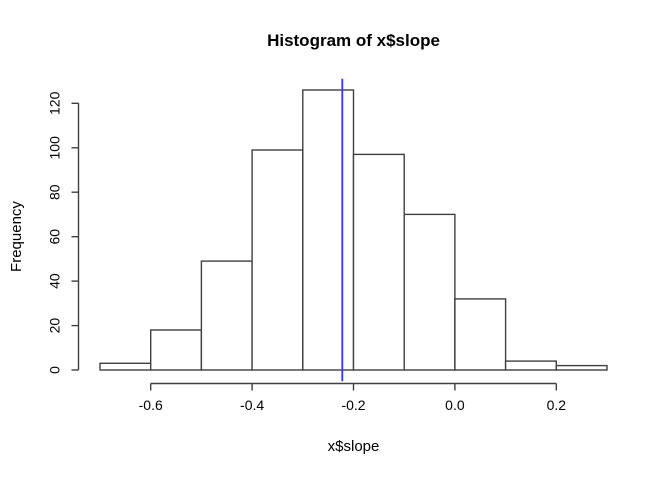  What do you see at coordinates (354, 446) in the screenshot?
I see `x-axis-label: x$slope` at bounding box center [354, 446].